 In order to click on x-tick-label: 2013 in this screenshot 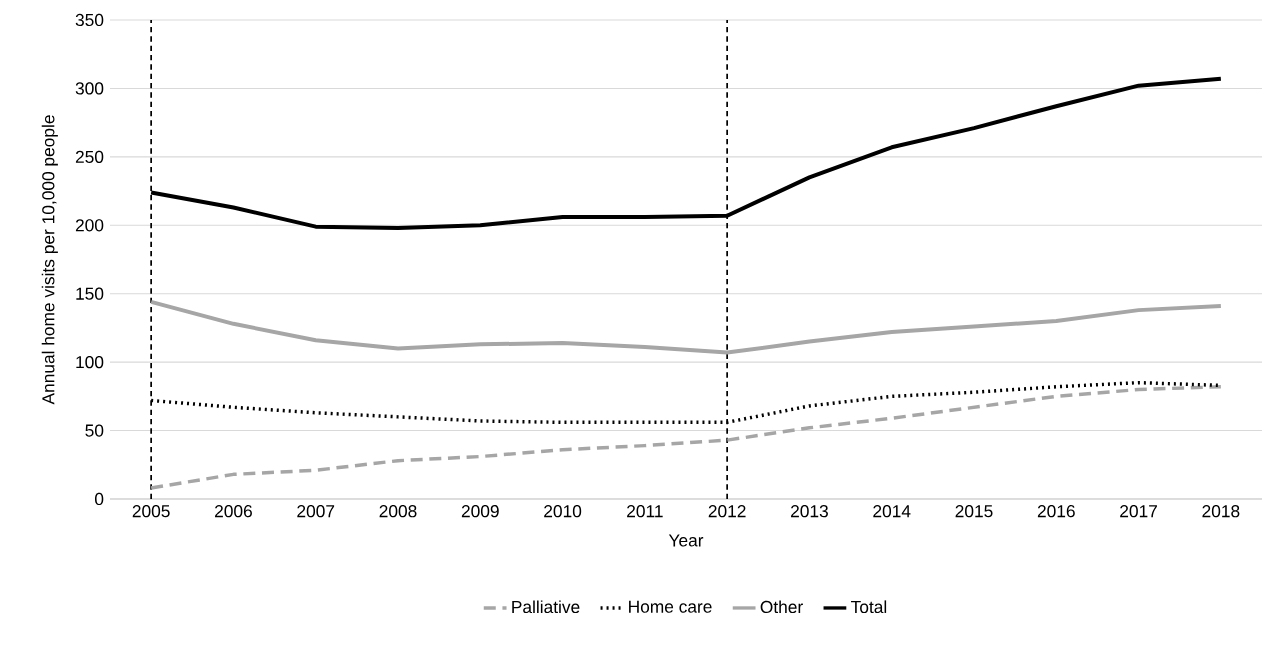, I will do `click(809, 511)`.